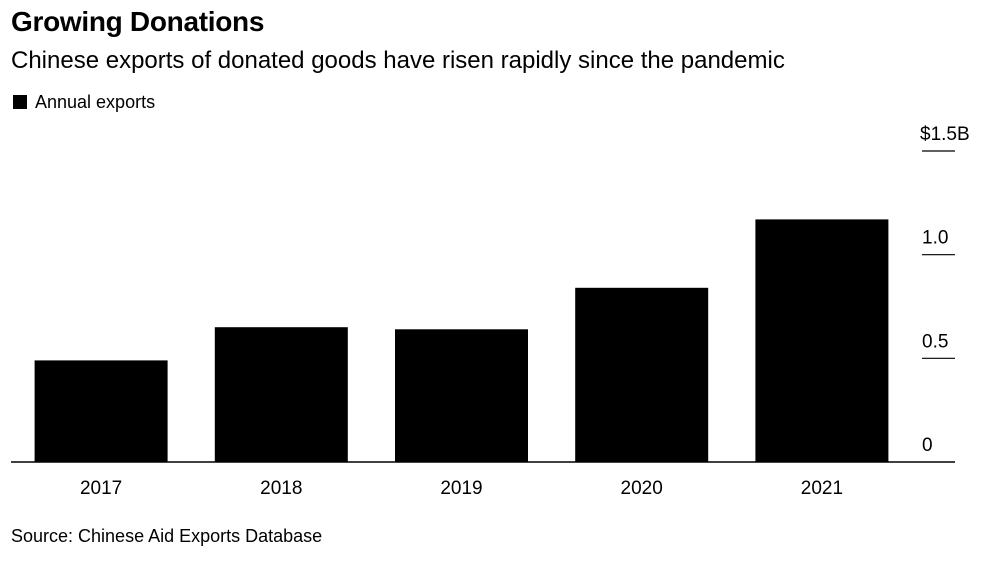 The height and width of the screenshot is (569, 988). I want to click on legend-label: Annual exports, so click(95, 101).